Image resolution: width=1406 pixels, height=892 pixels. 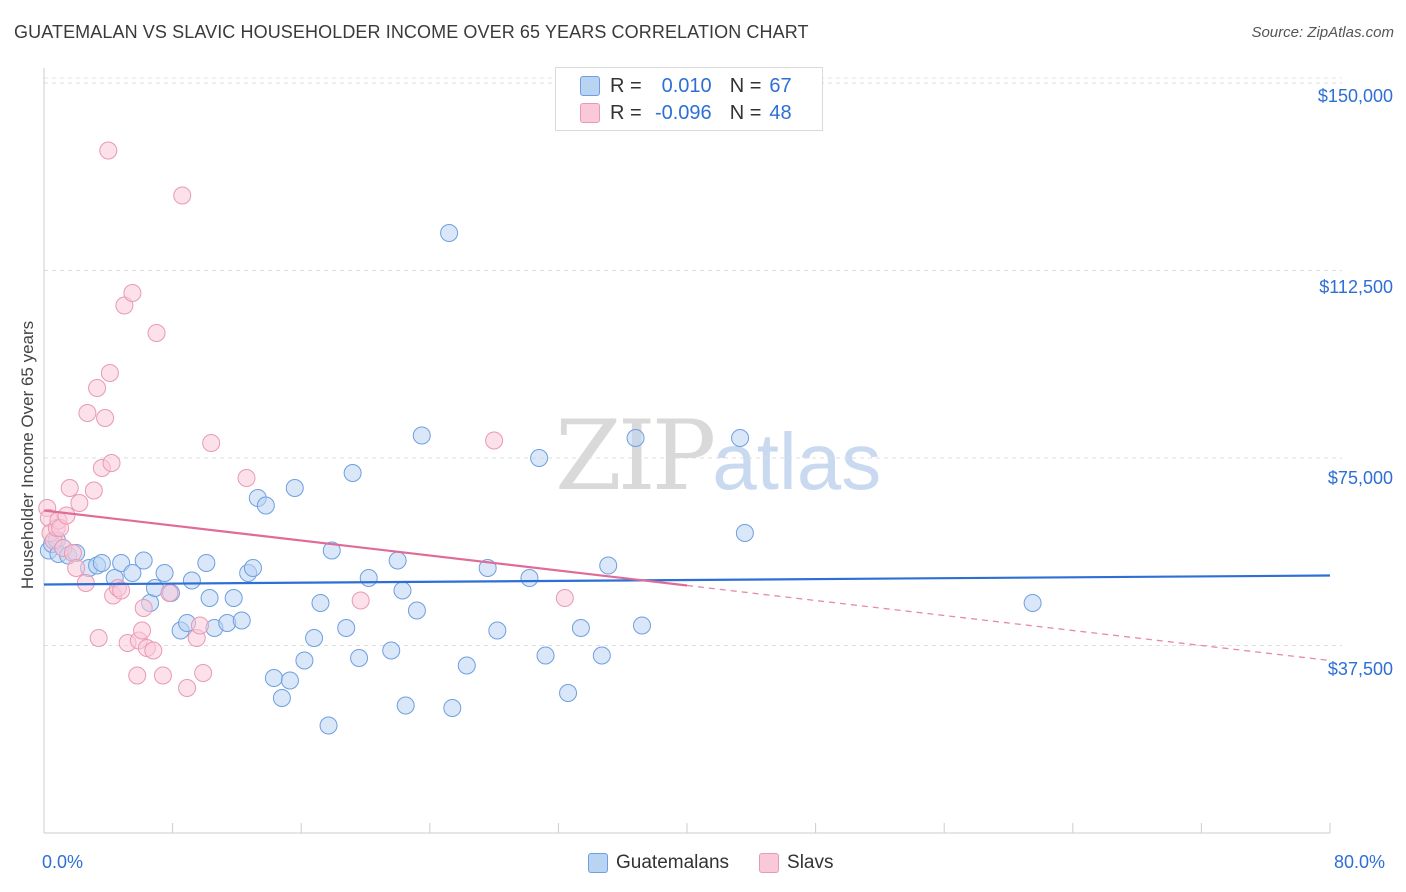 What do you see at coordinates (796, 863) in the screenshot?
I see `legend-item-slavs: Slavs` at bounding box center [796, 863].